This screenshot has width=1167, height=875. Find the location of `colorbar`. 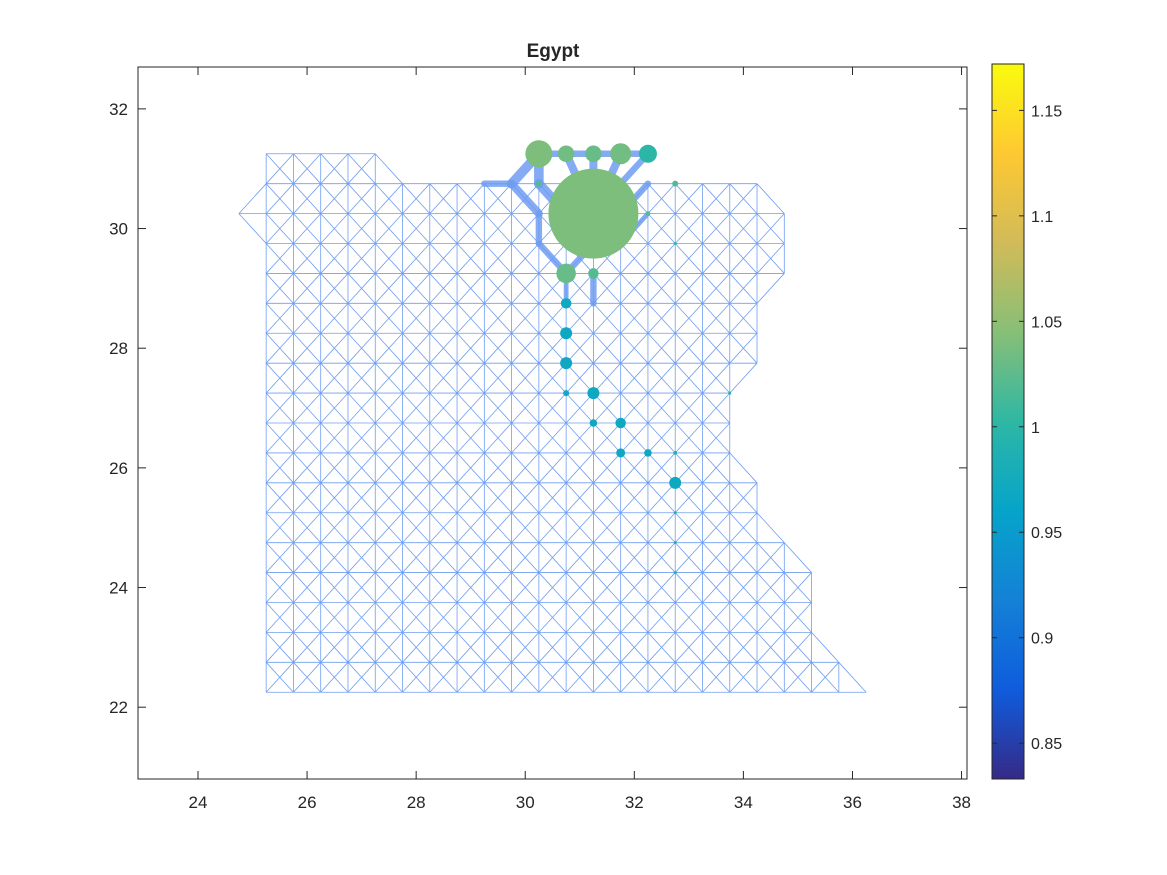

colorbar is located at coordinates (1008, 421).